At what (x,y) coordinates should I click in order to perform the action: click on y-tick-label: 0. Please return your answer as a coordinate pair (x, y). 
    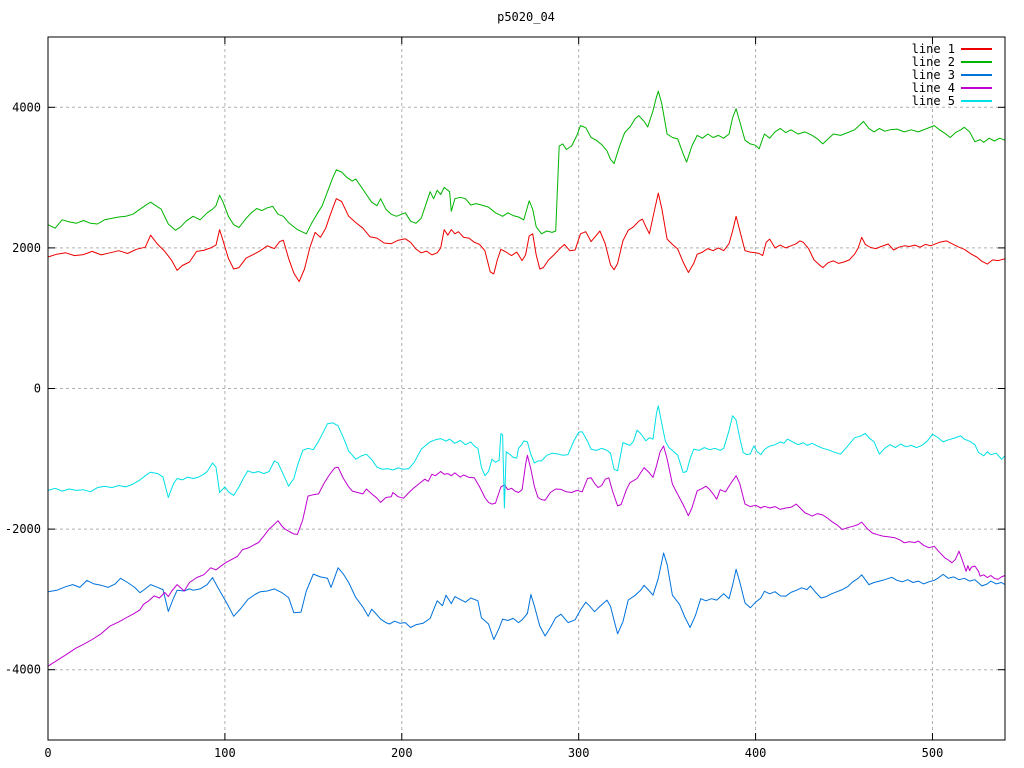
    Looking at the image, I should click on (37, 389).